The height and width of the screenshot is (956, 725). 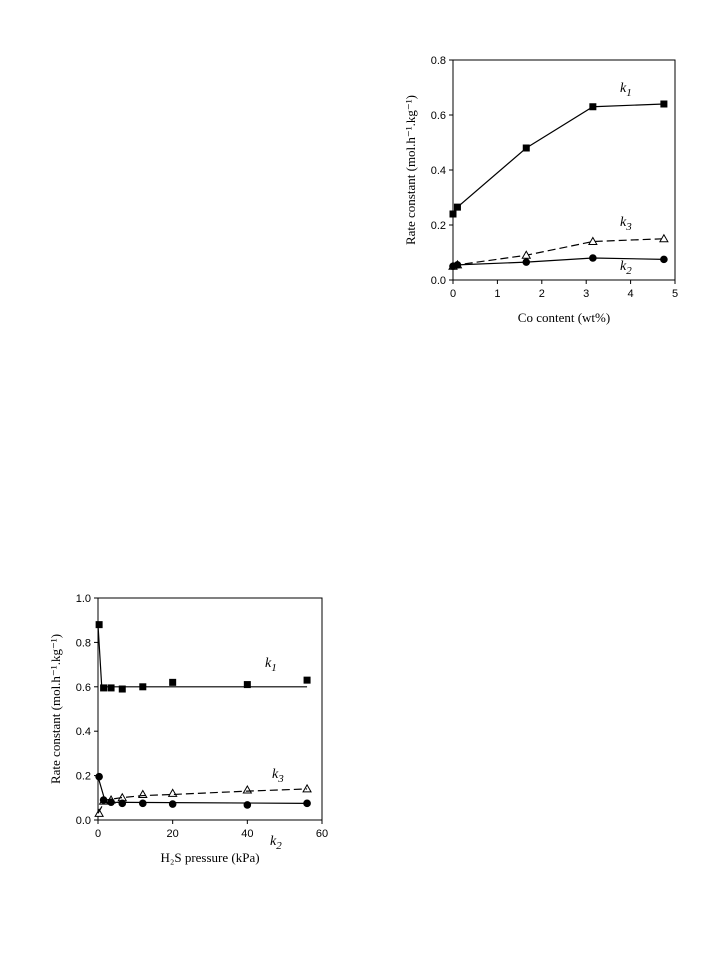 I want to click on y-tick-label: 1.0, so click(x=83, y=599).